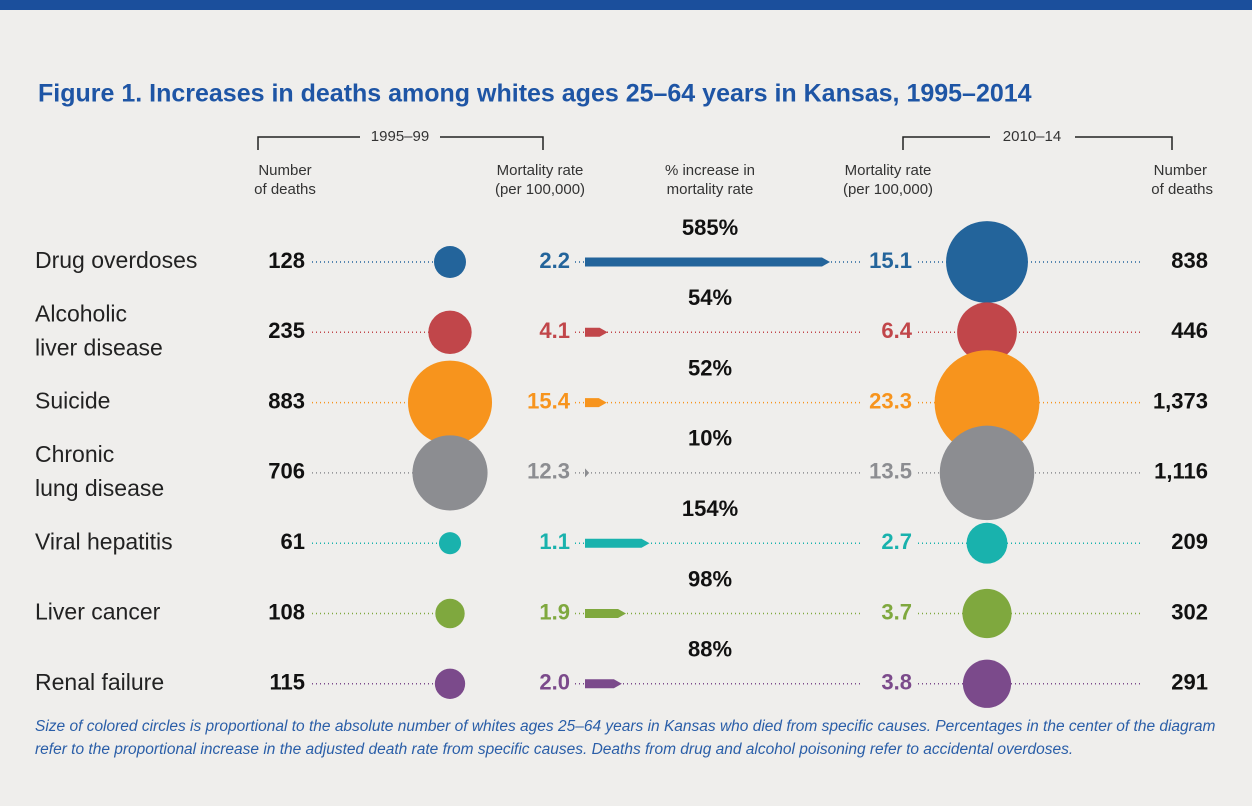  What do you see at coordinates (400, 136) in the screenshot?
I see `period-label: 1995–99` at bounding box center [400, 136].